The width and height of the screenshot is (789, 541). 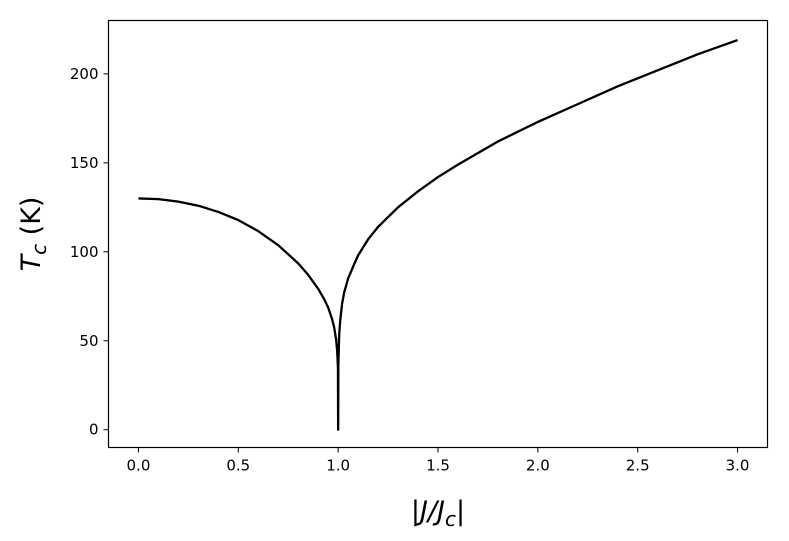 I want to click on x-tick-label: 3.0, so click(x=738, y=466).